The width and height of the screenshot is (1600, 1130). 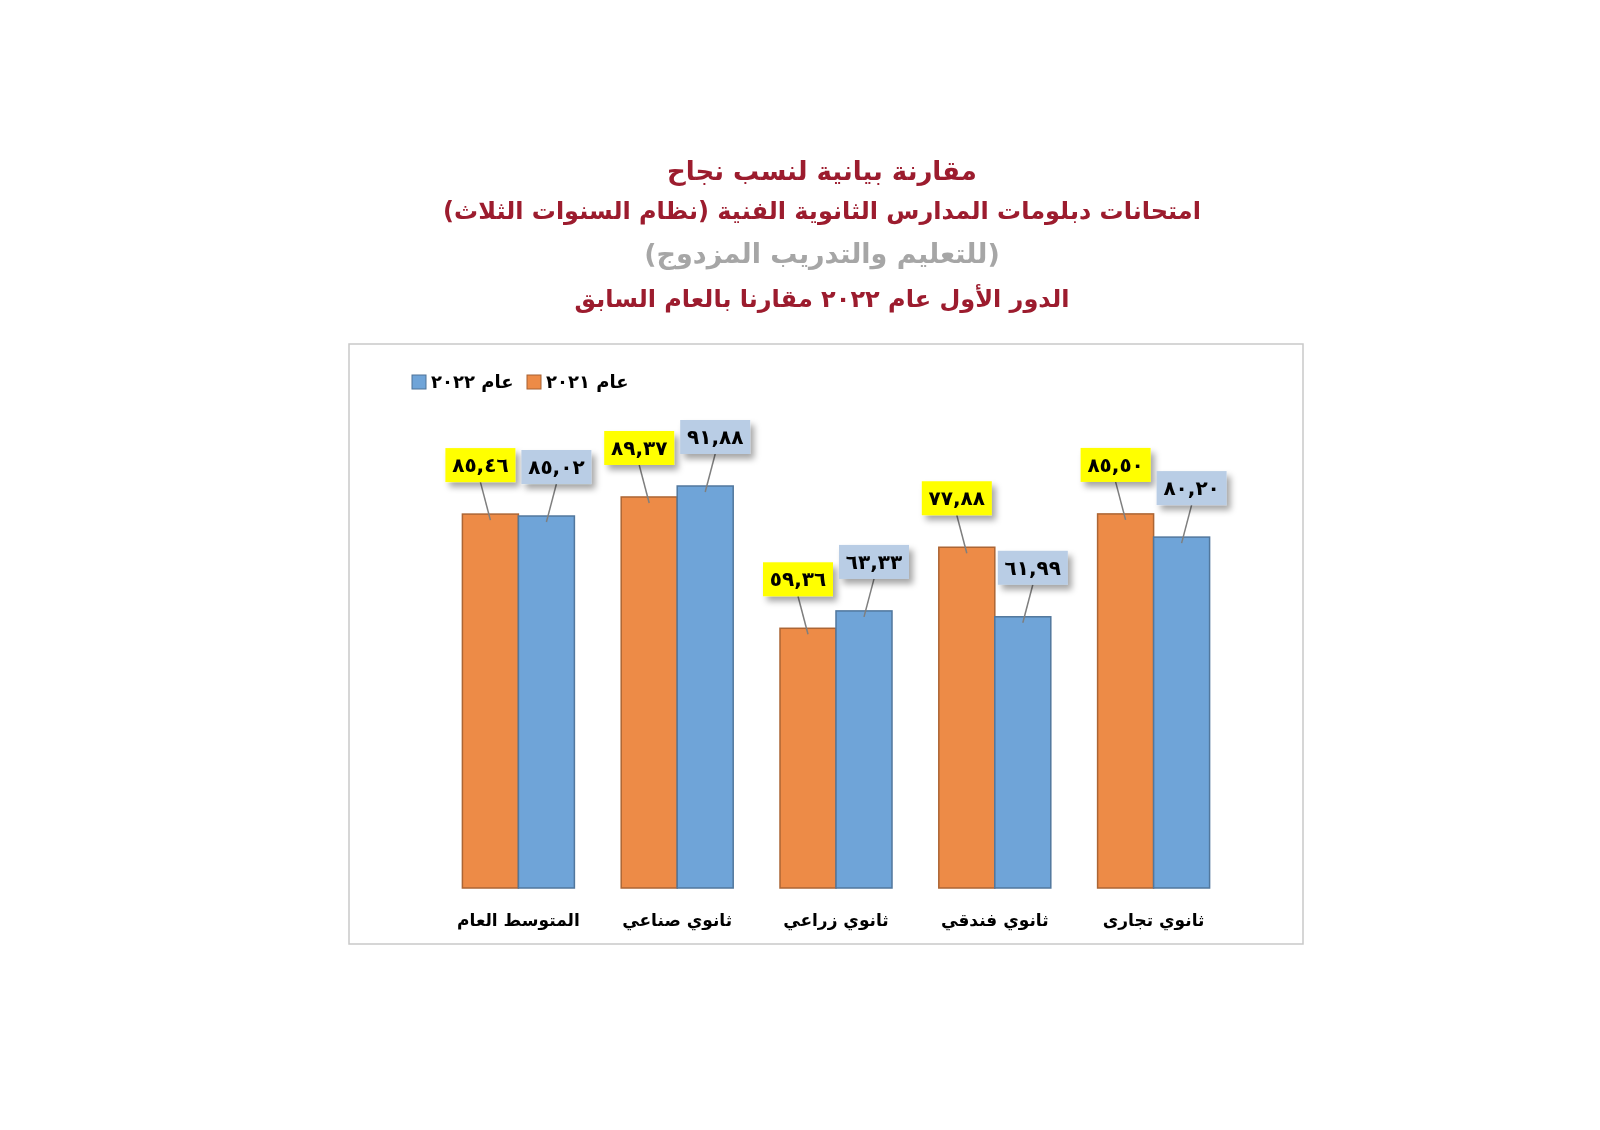 I want to click on data-label: ٨٥,٠٢, so click(x=556, y=467).